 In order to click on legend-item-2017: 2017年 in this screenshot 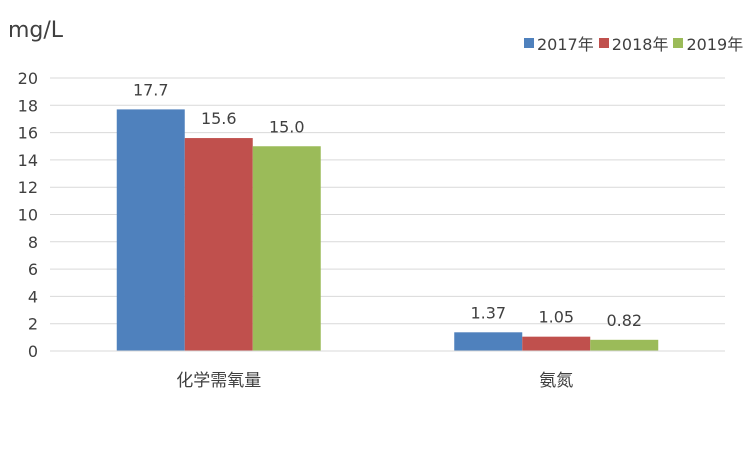, I will do `click(559, 43)`.